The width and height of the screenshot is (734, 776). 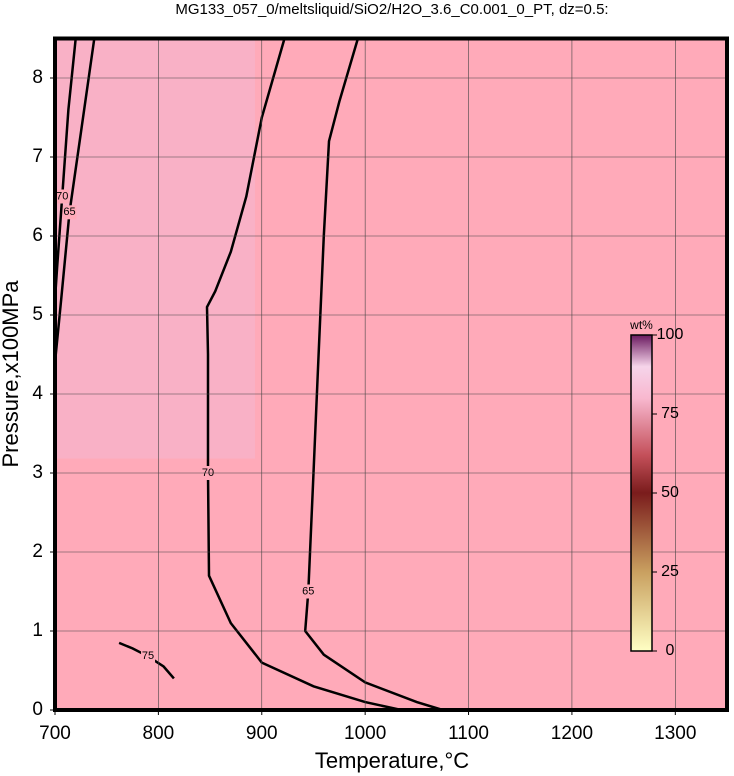 I want to click on x-tick-label: 700, so click(x=55, y=733).